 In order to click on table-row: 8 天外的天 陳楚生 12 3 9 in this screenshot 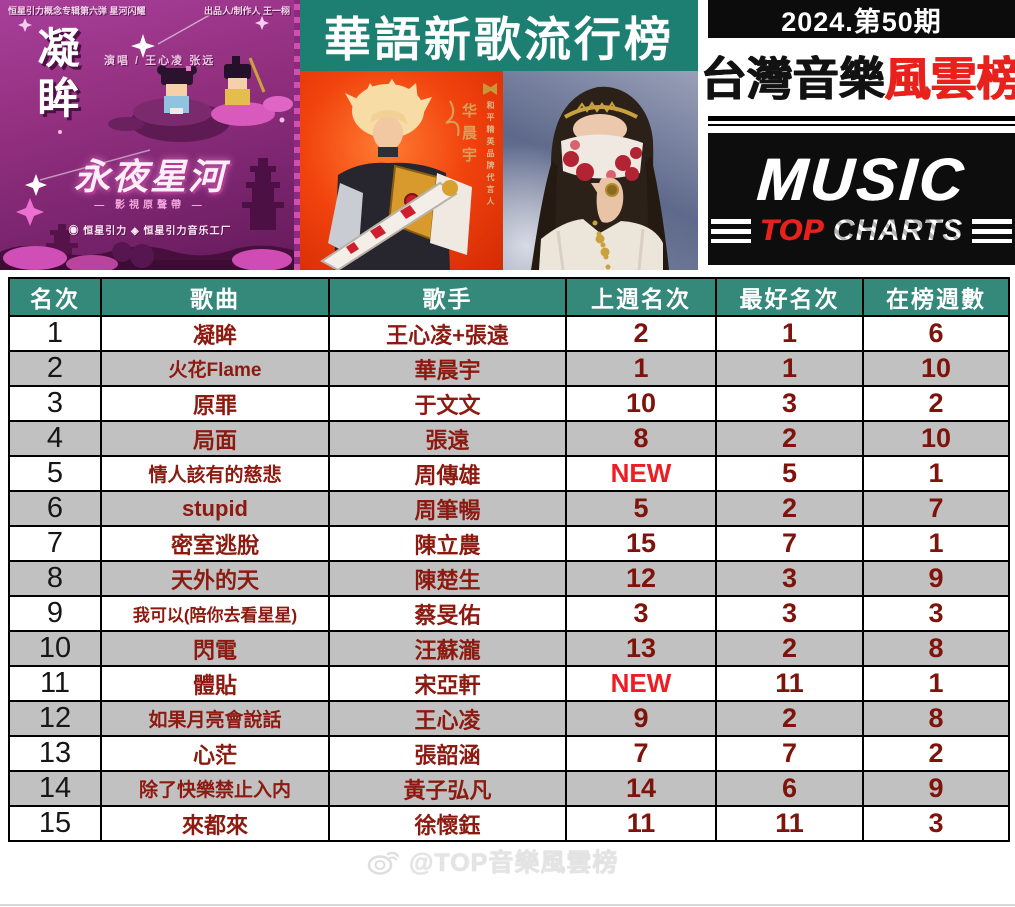, I will do `click(509, 578)`.